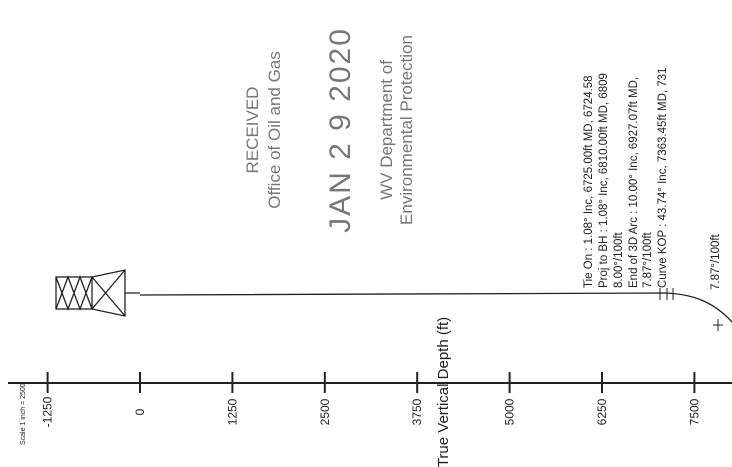 The image size is (732, 467). I want to click on stamp-line: WV Department of, so click(386, 130).